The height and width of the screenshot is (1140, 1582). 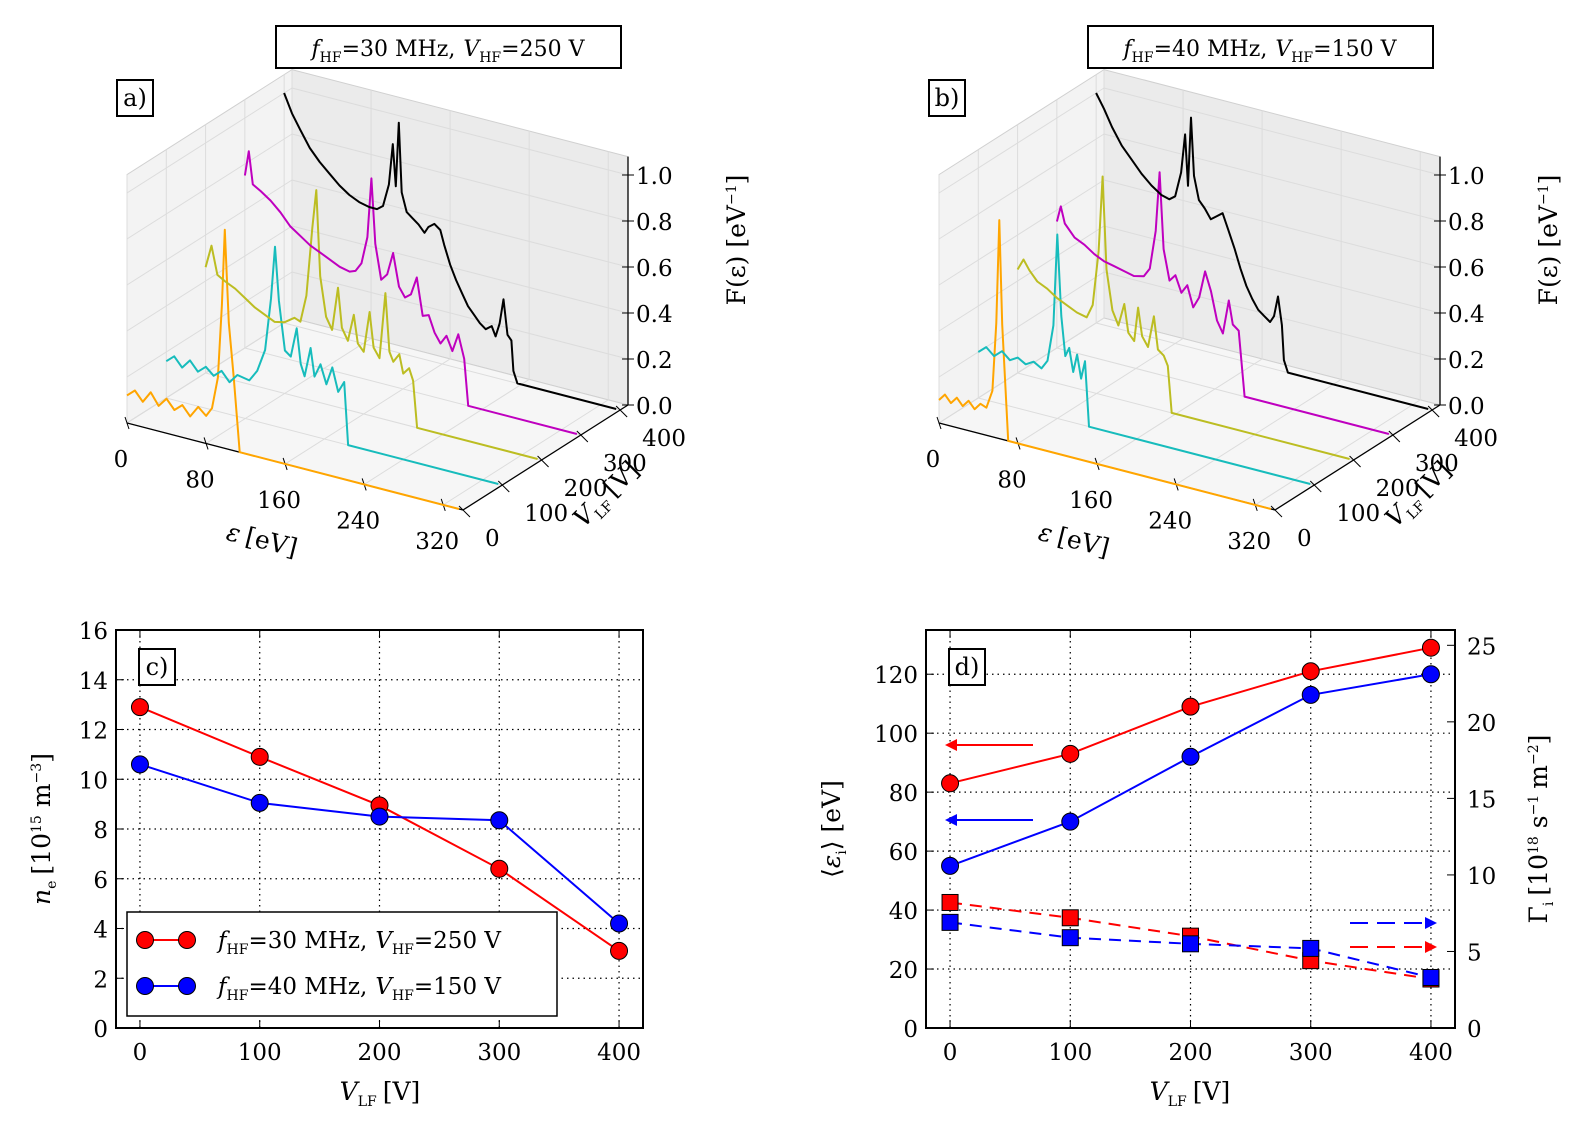 I want to click on y-tick-label: 10, so click(x=93, y=781).